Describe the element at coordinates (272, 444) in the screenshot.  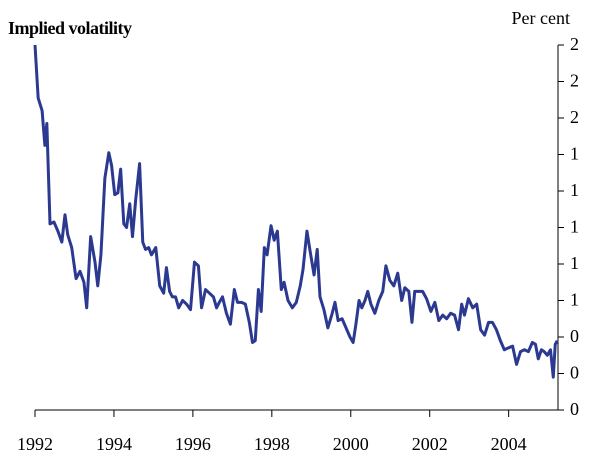
I see `x-tick-label: 1998` at that location.